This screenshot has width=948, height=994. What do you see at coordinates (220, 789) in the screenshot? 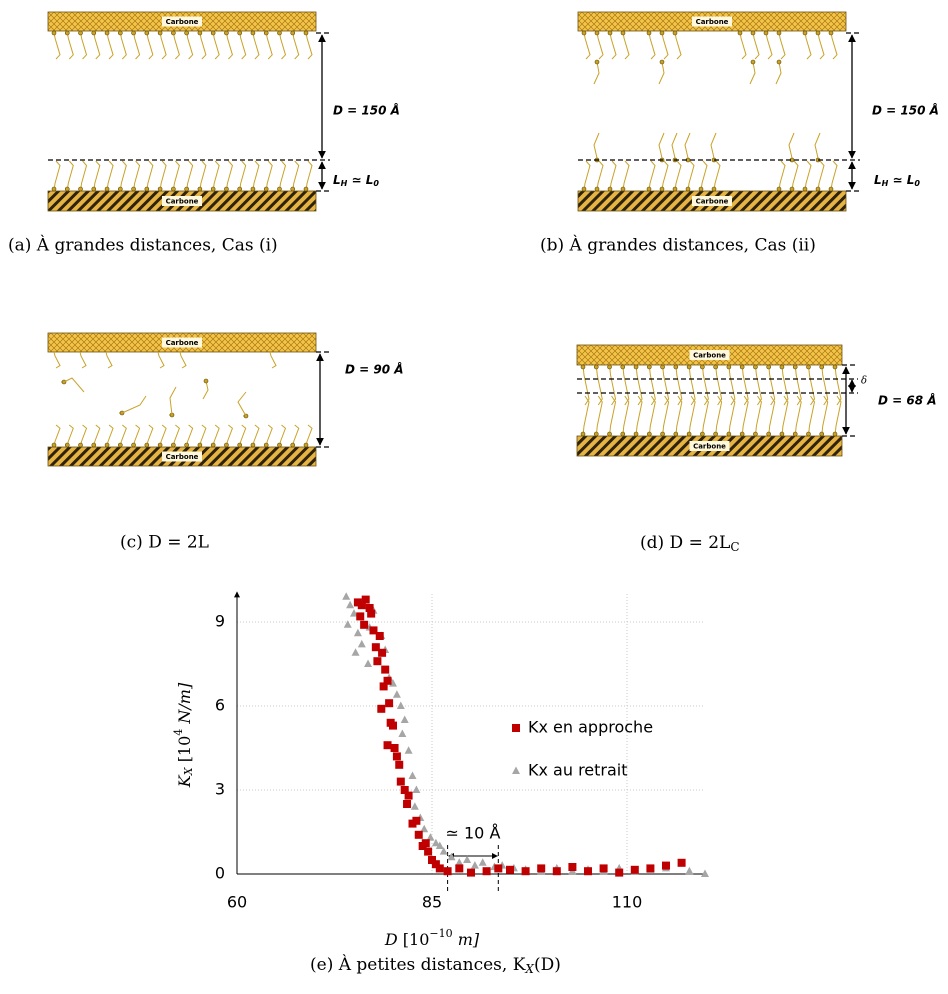
I see `y-tick-label: 3` at bounding box center [220, 789].